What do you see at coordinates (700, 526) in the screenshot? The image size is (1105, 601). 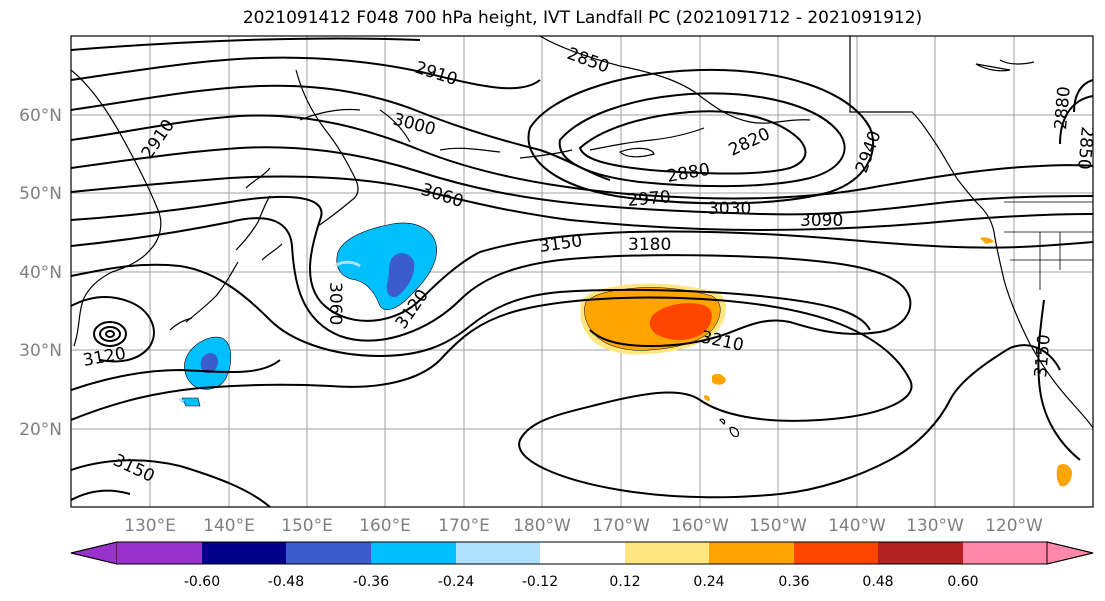 I see `lon-label: 160°W` at bounding box center [700, 526].